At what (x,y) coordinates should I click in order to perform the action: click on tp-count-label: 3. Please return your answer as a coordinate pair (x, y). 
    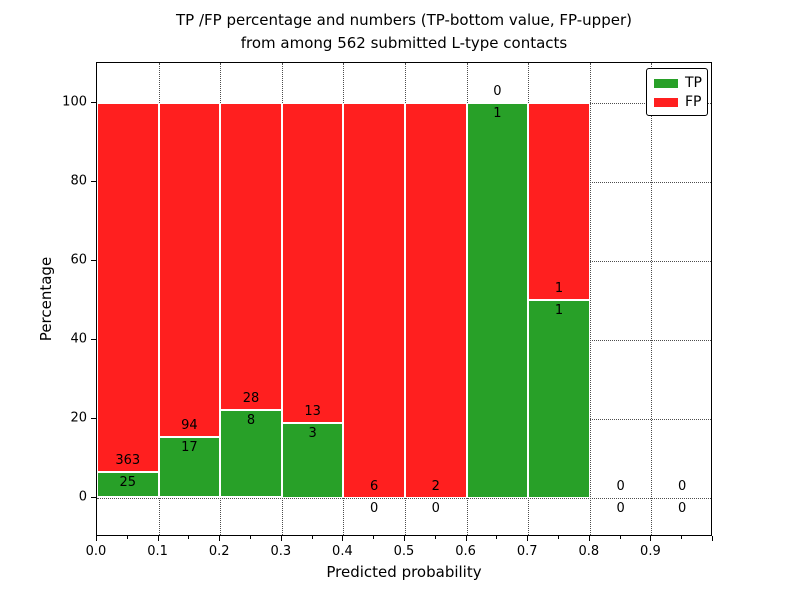
    Looking at the image, I should click on (312, 434).